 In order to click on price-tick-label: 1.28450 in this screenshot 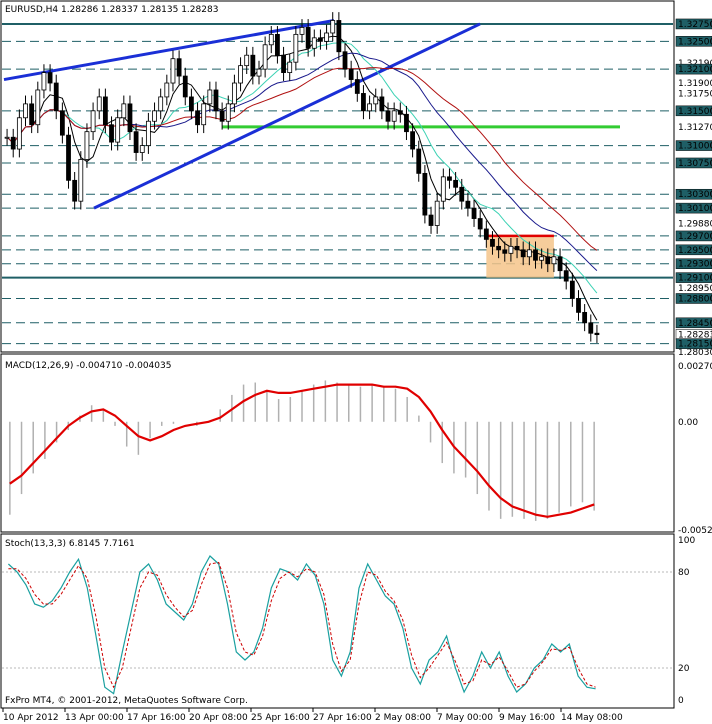, I will do `click(695, 324)`.